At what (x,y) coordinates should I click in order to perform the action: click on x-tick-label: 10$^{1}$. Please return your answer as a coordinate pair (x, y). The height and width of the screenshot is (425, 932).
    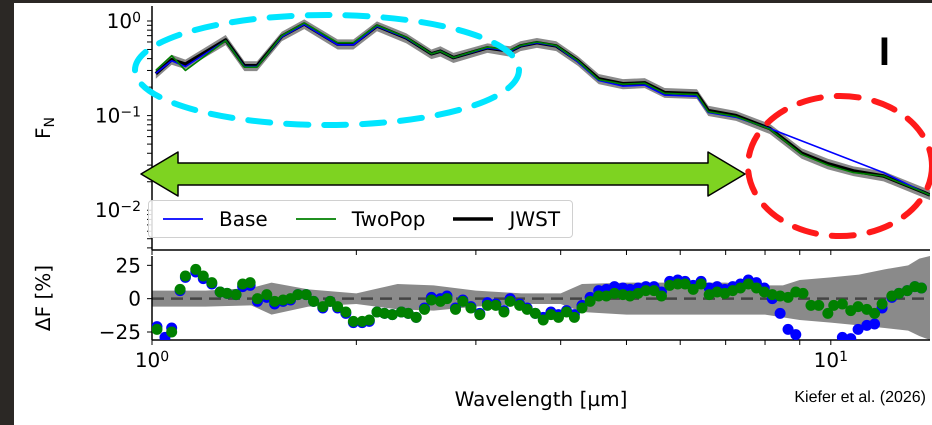
    Looking at the image, I should click on (831, 360).